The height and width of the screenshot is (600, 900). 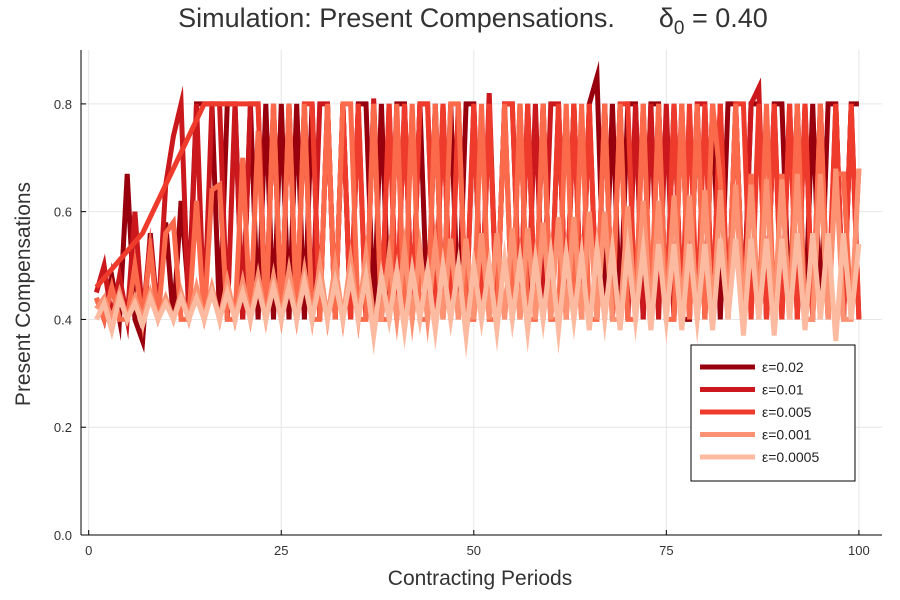 I want to click on x-tick-label-1: 25, so click(x=281, y=550).